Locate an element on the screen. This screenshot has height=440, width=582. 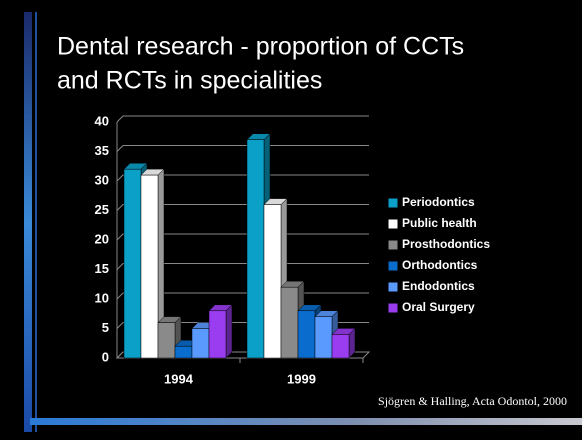
y-tick-label: 15 is located at coordinates (102, 268).